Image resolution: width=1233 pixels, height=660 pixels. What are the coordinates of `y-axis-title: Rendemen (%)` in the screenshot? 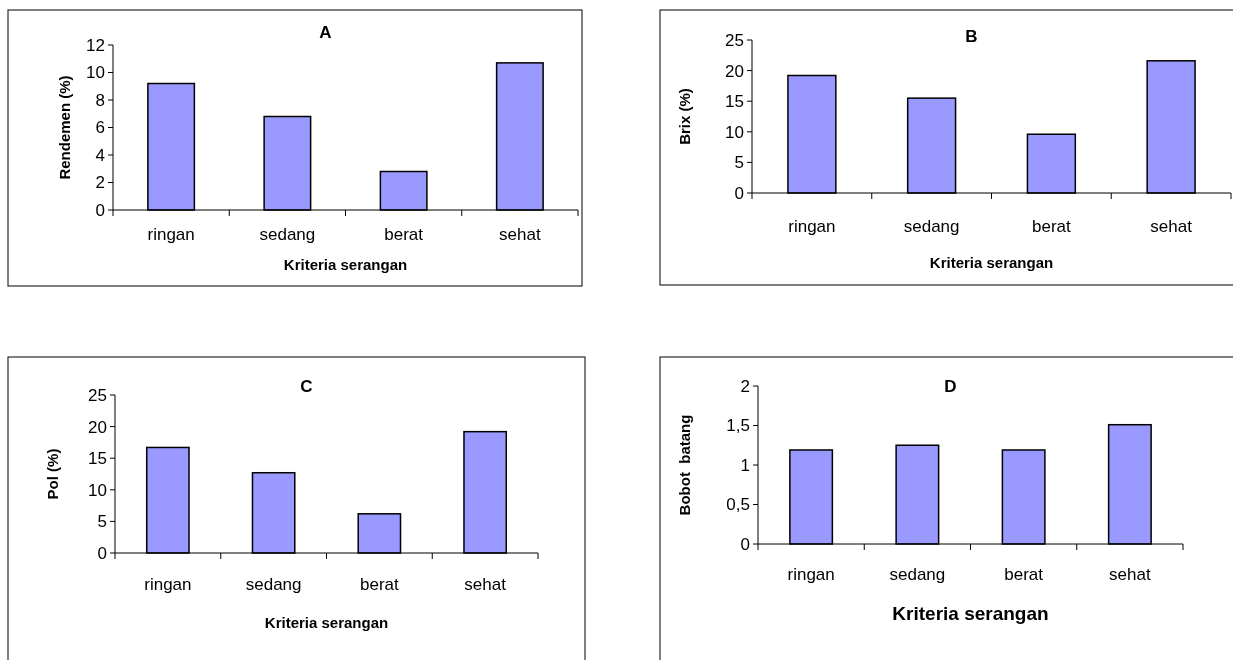 It's located at (64, 127).